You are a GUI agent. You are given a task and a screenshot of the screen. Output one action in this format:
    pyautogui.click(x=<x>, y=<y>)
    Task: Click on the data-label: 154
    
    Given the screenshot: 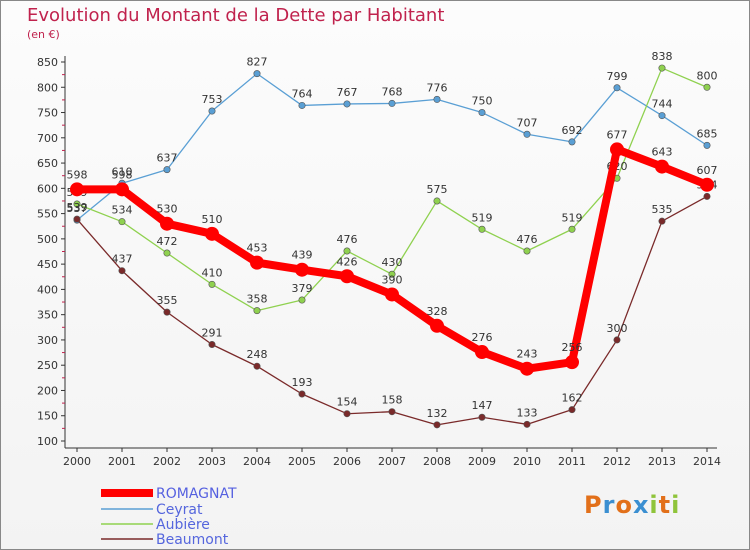 What is the action you would take?
    pyautogui.click(x=347, y=402)
    